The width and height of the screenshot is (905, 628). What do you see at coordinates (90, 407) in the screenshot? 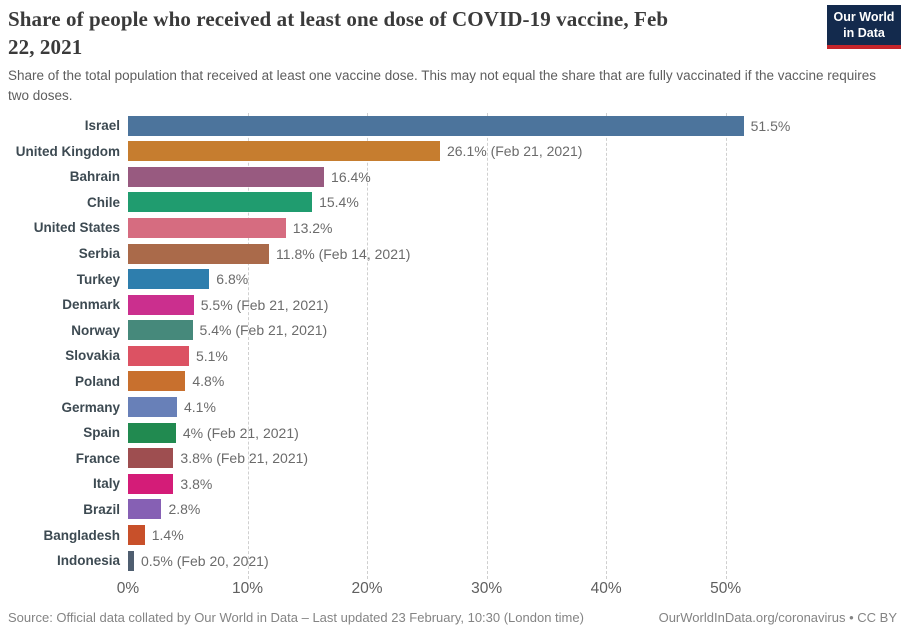
I see `country-label: Germany` at bounding box center [90, 407].